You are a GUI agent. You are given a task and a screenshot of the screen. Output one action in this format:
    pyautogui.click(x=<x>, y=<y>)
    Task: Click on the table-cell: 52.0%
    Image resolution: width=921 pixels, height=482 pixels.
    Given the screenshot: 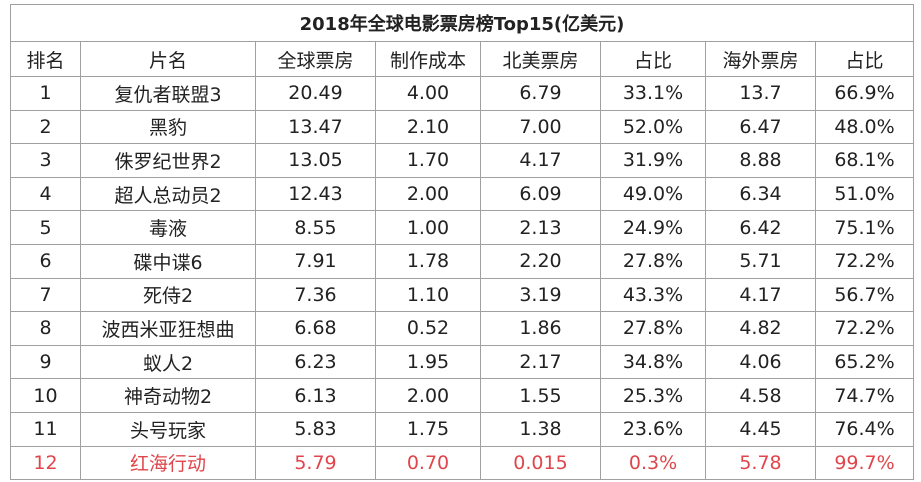 What is the action you would take?
    pyautogui.click(x=653, y=127)
    